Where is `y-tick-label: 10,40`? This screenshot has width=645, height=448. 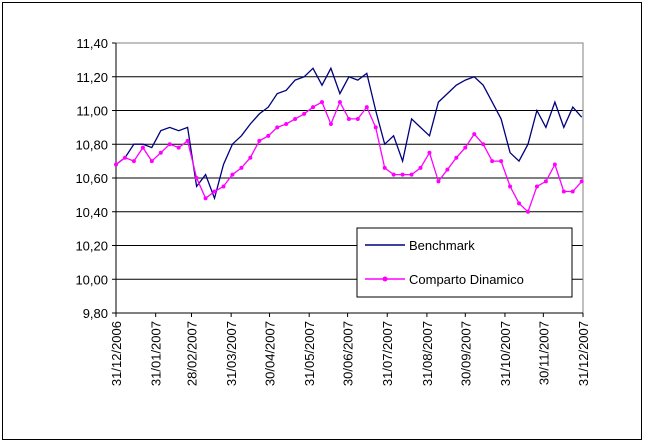 y-tick-label: 10,40 is located at coordinates (91, 212).